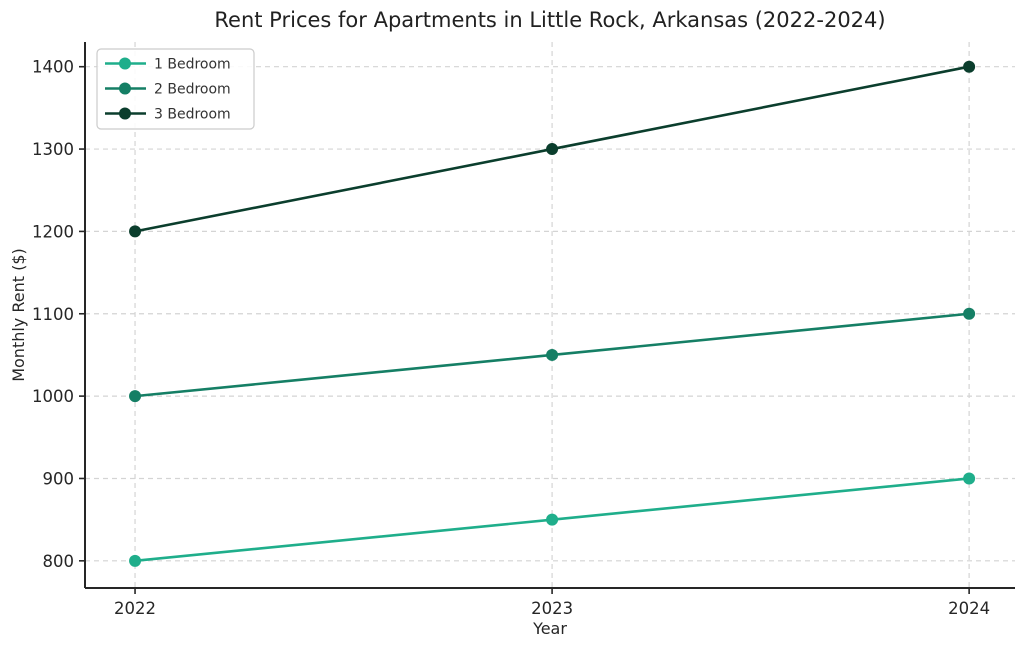 This screenshot has height=652, width=1024. I want to click on y-tick-label: 1000, so click(53, 396).